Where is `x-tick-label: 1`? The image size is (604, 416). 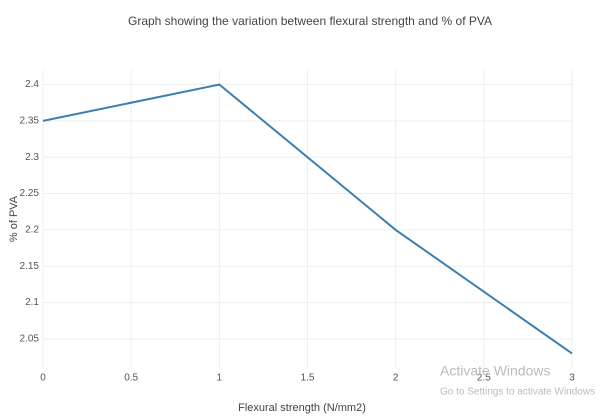
x-tick-label: 1 is located at coordinates (220, 378).